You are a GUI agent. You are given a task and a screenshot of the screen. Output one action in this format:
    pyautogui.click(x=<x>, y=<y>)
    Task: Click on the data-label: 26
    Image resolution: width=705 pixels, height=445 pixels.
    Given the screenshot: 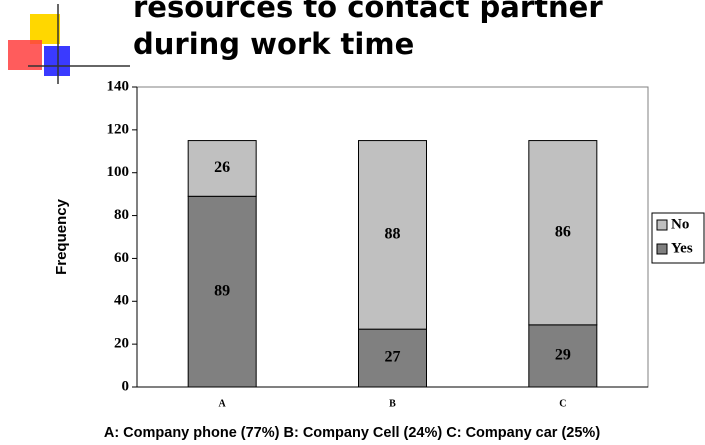 What is the action you would take?
    pyautogui.click(x=222, y=167)
    